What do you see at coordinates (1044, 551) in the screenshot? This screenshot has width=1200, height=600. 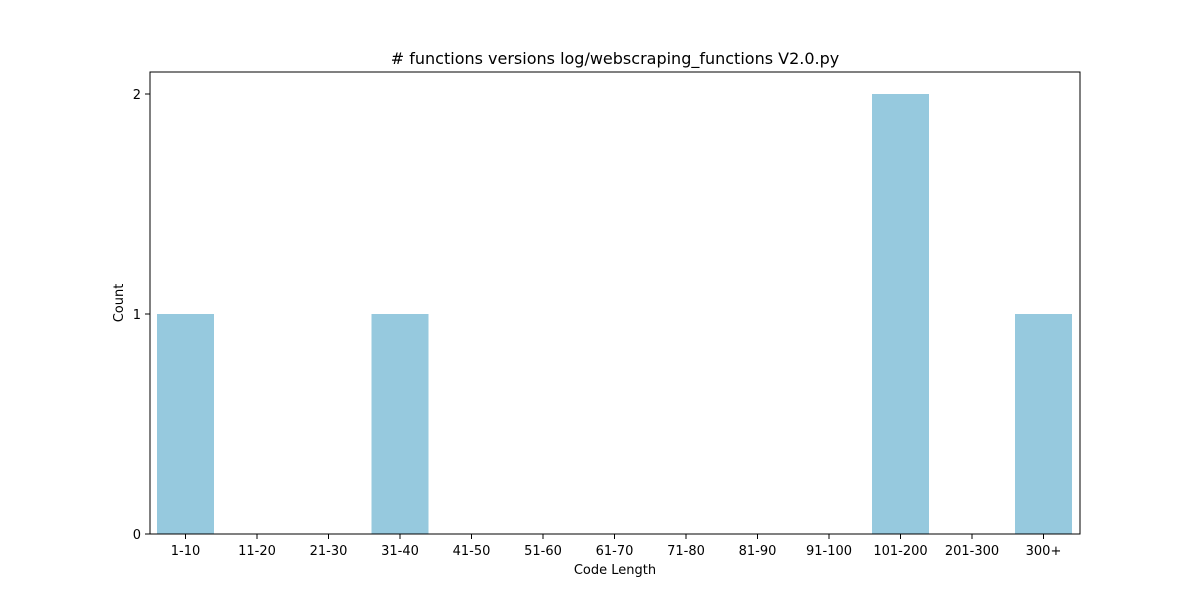 I see `x-tick-label: 300+` at bounding box center [1044, 551].